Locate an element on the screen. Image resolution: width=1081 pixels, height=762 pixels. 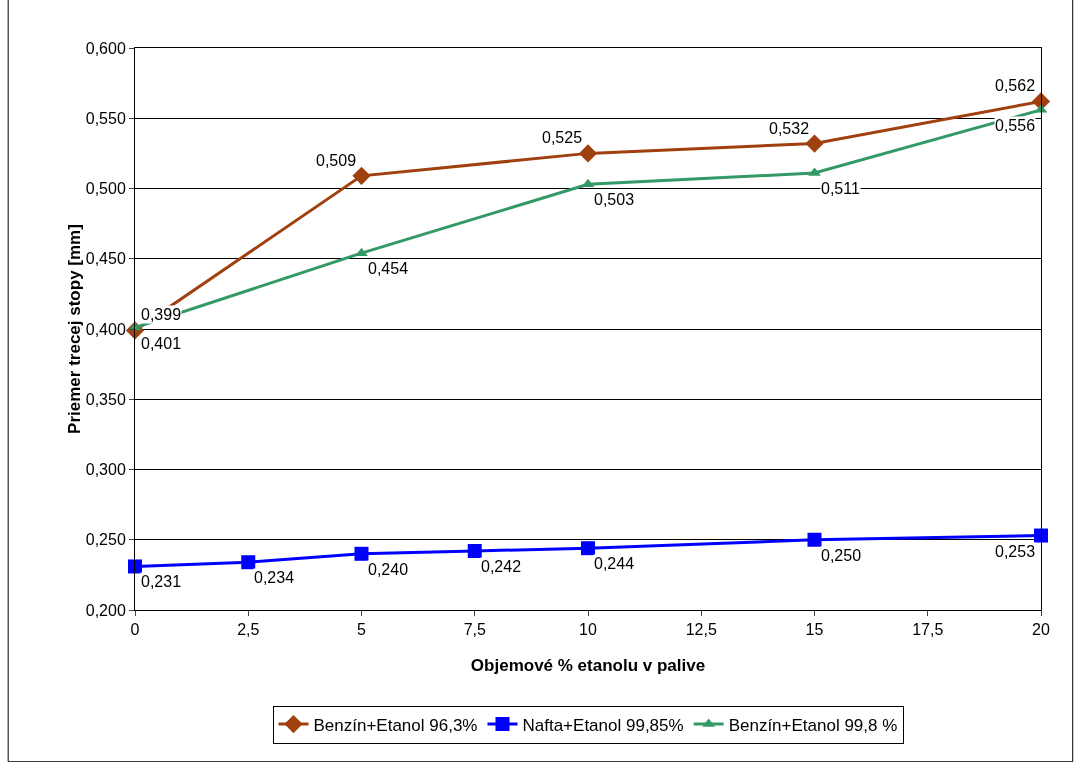
data-label: 0,253 is located at coordinates (1015, 551).